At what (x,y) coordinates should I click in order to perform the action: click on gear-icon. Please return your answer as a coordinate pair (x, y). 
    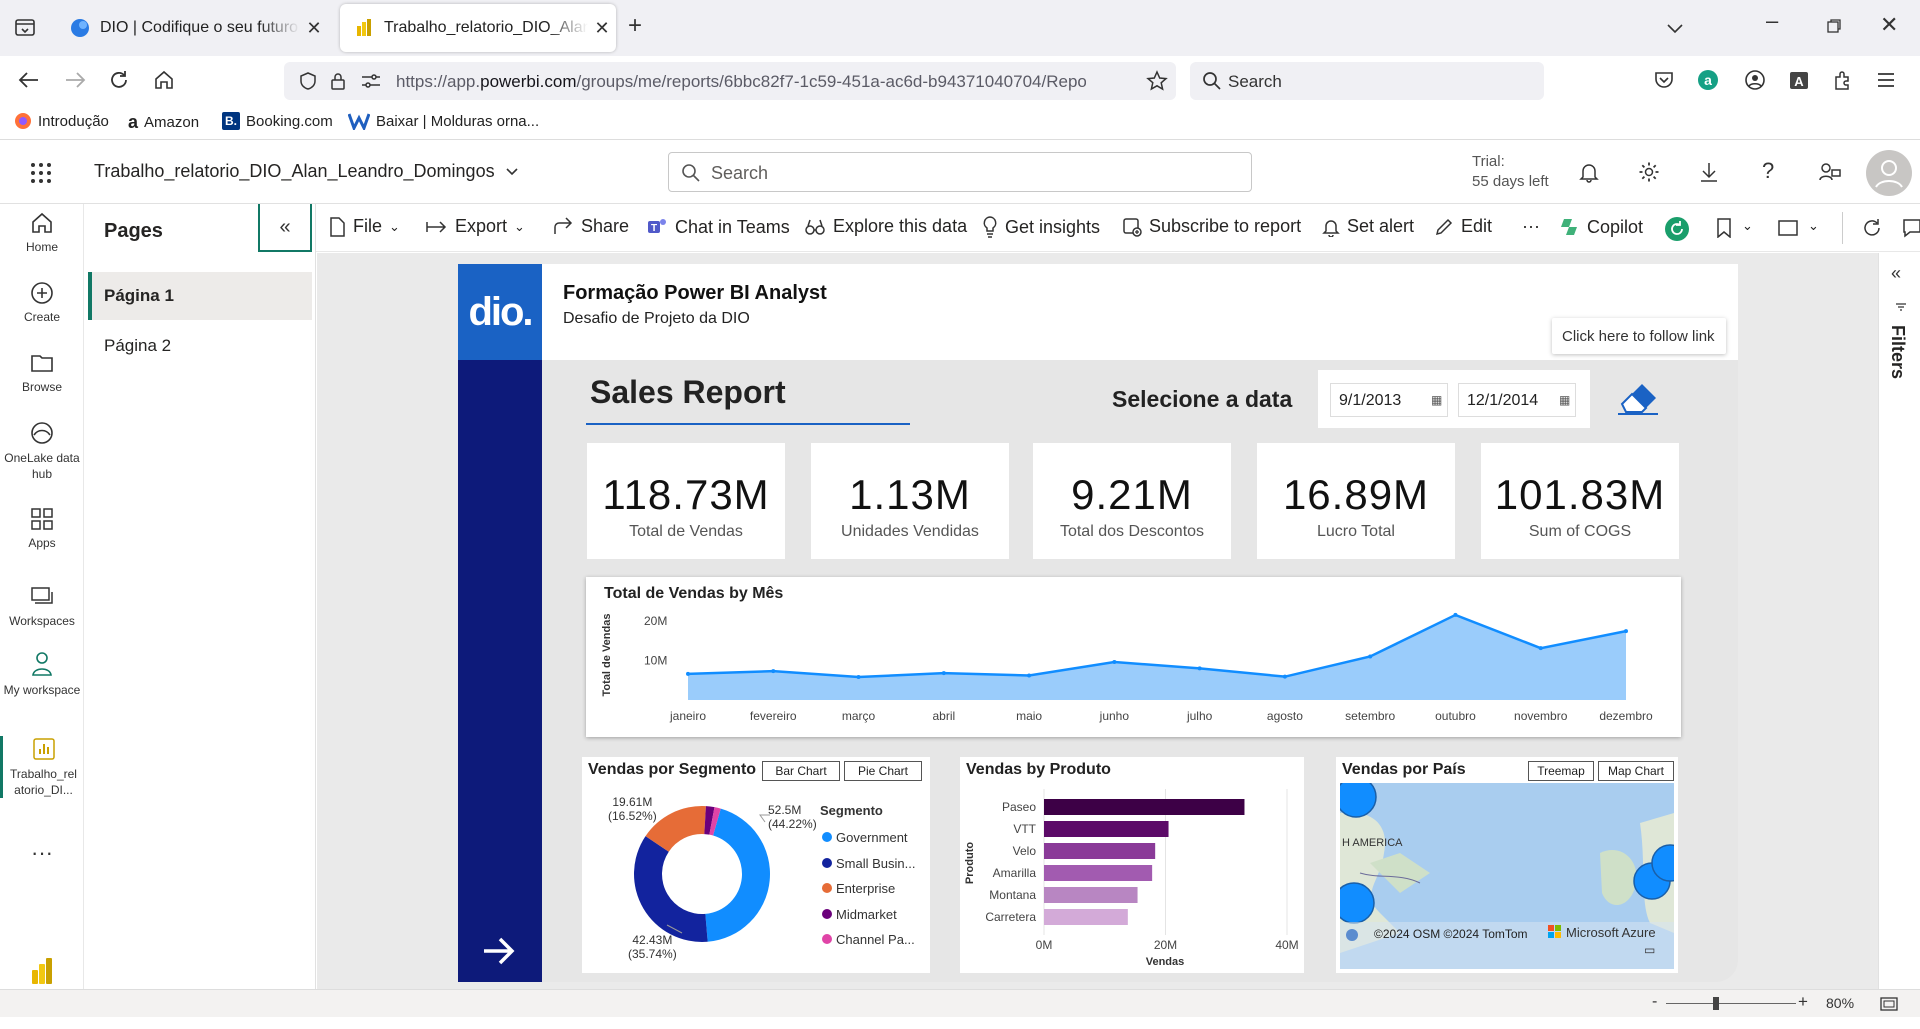
    Looking at the image, I should click on (1649, 172).